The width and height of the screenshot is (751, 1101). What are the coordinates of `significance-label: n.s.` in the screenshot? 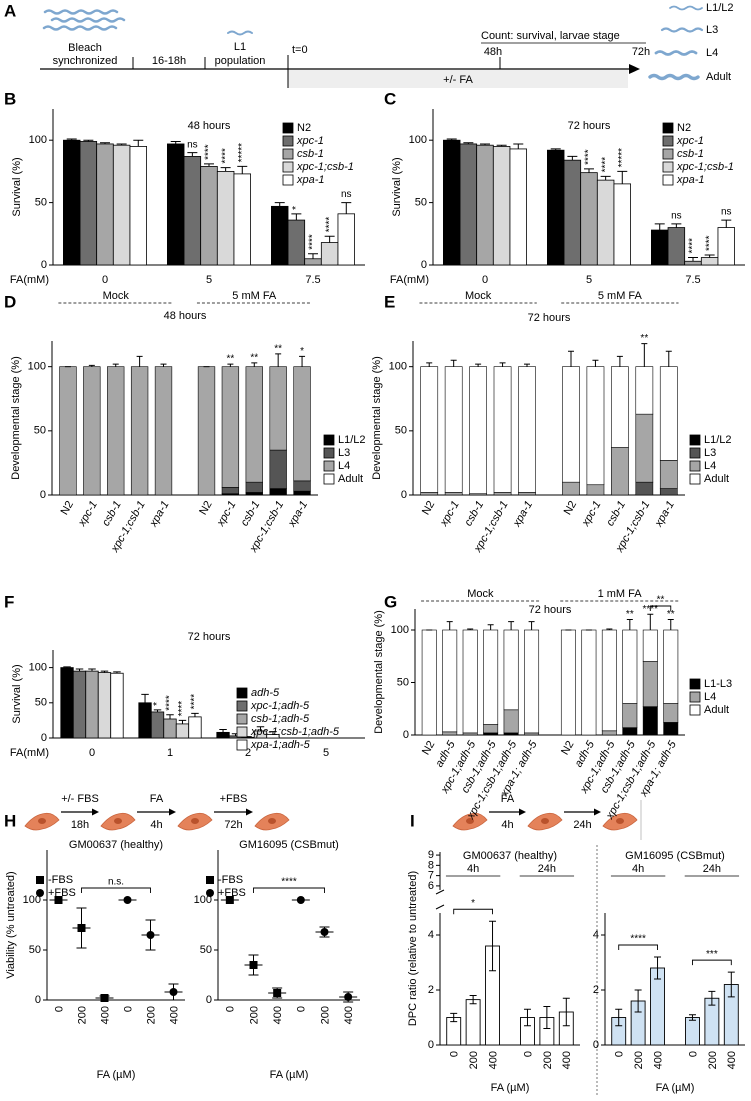 It's located at (116, 882).